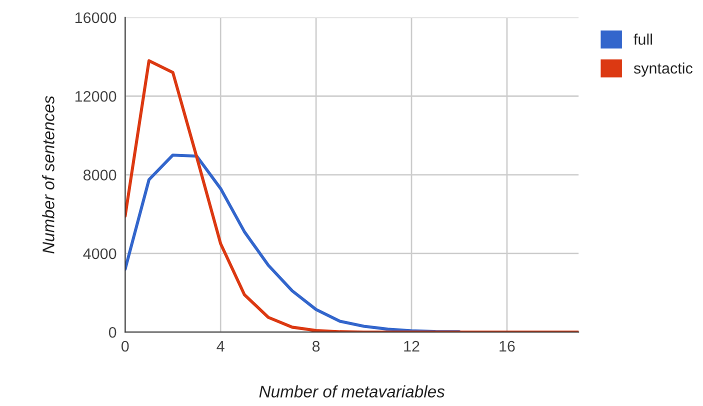 This screenshot has width=703, height=406. Describe the element at coordinates (316, 346) in the screenshot. I see `x-tick-label: 8` at that location.